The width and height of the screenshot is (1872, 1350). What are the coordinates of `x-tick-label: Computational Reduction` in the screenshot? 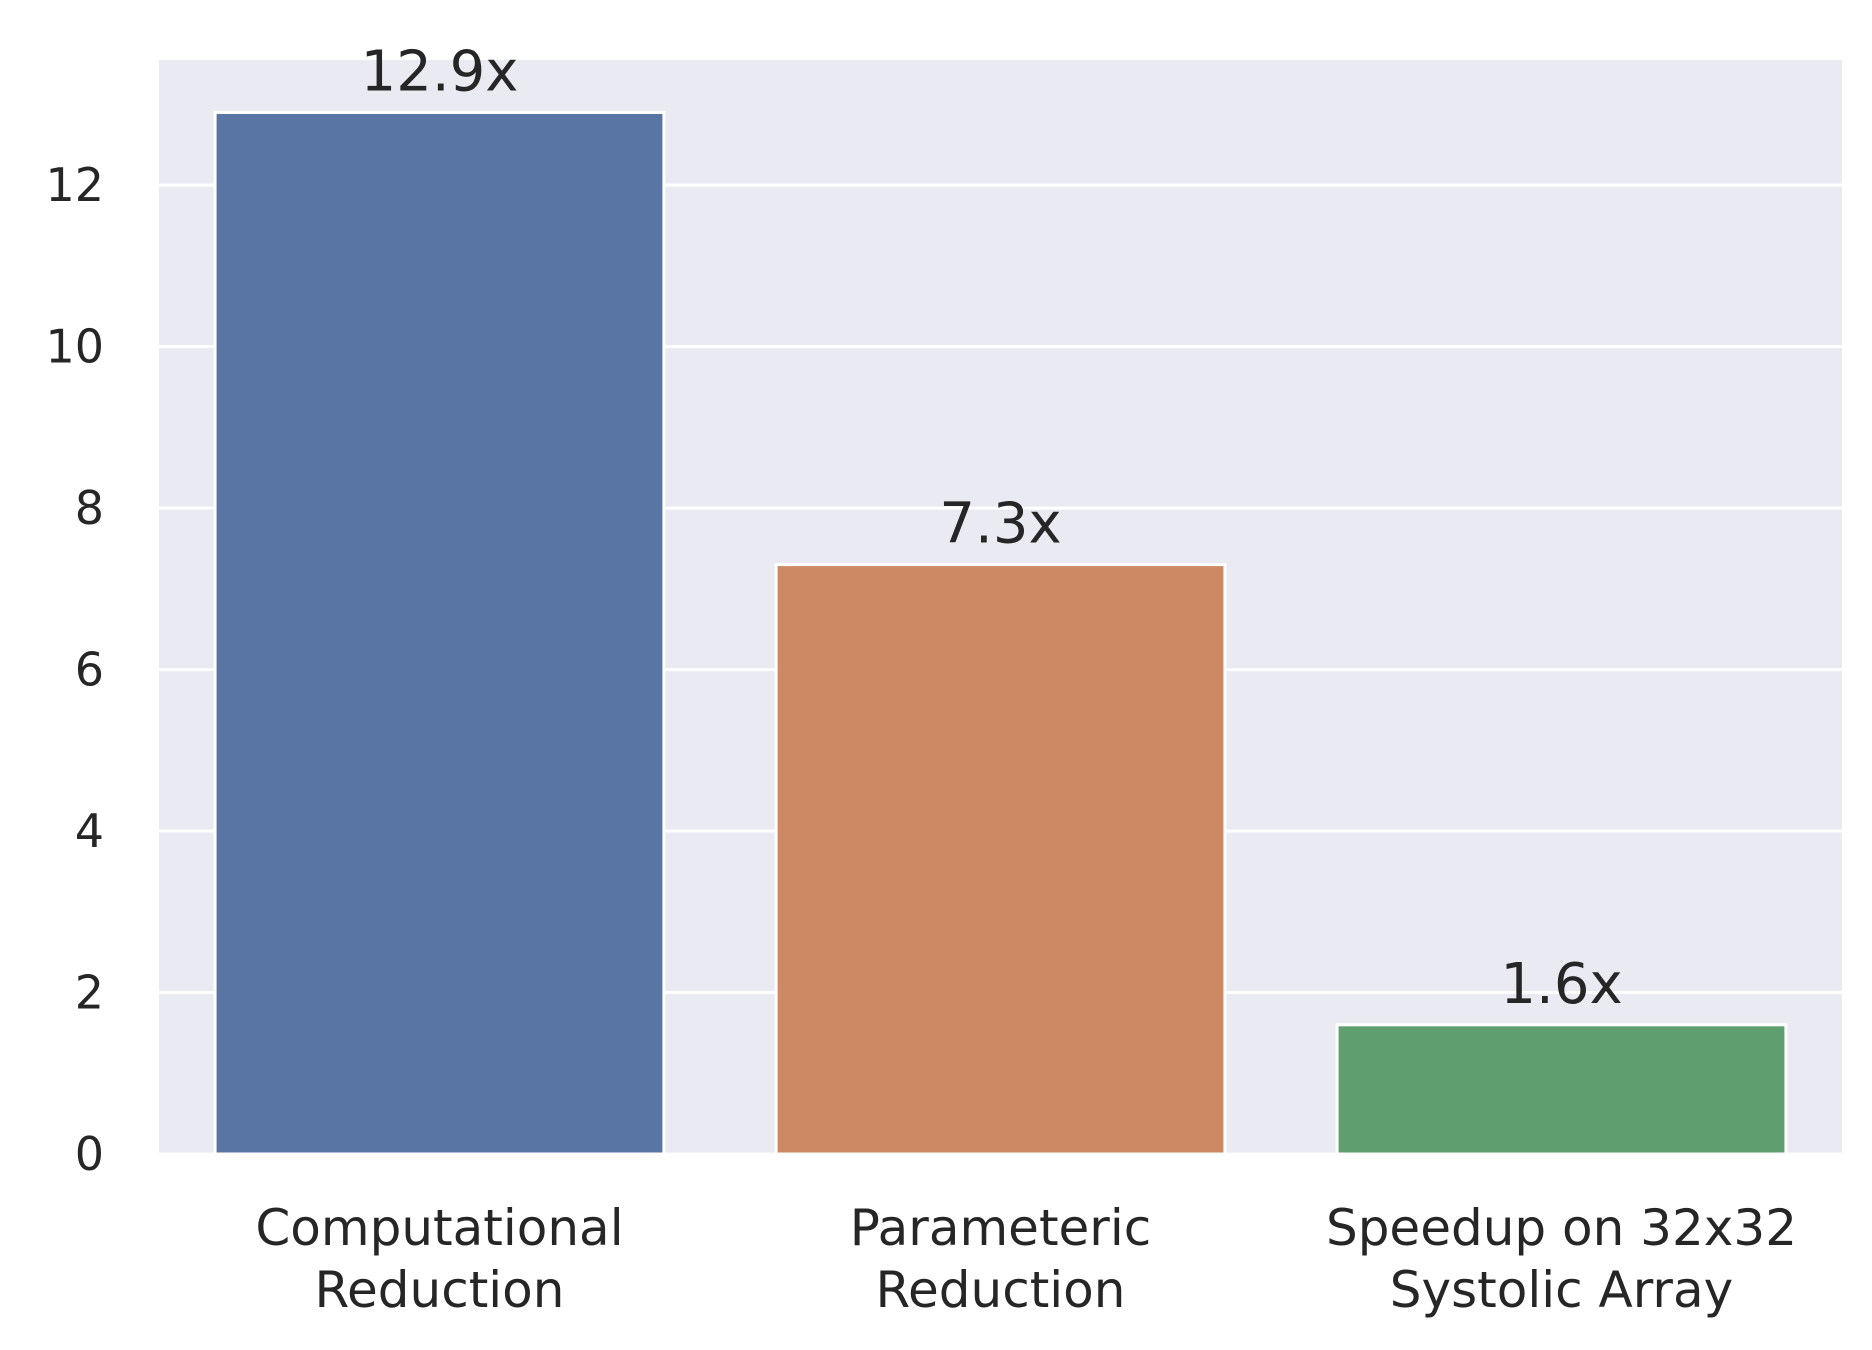 It's located at (439, 1259).